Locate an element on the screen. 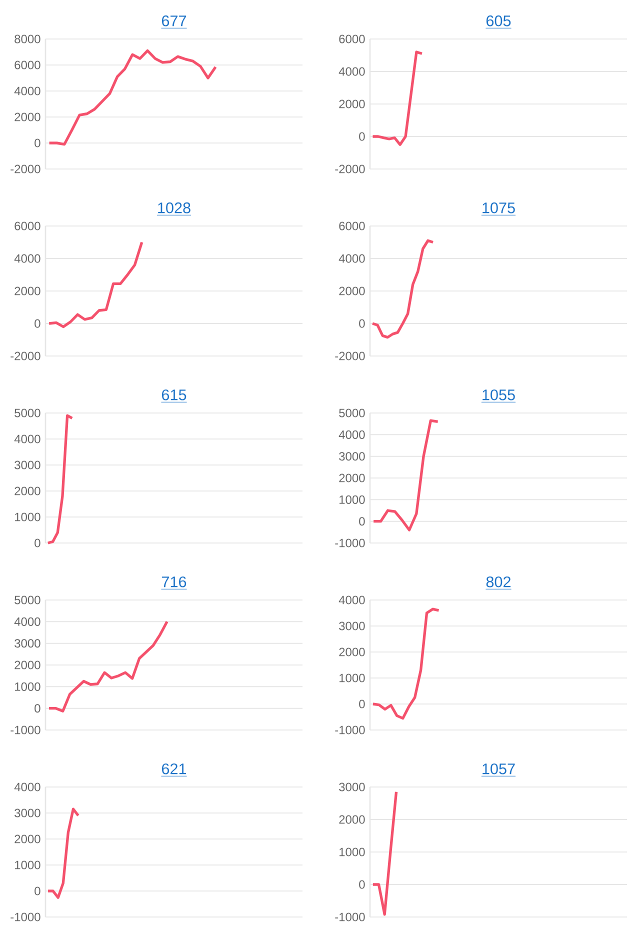  y-tick-label: 8000 is located at coordinates (27, 39).